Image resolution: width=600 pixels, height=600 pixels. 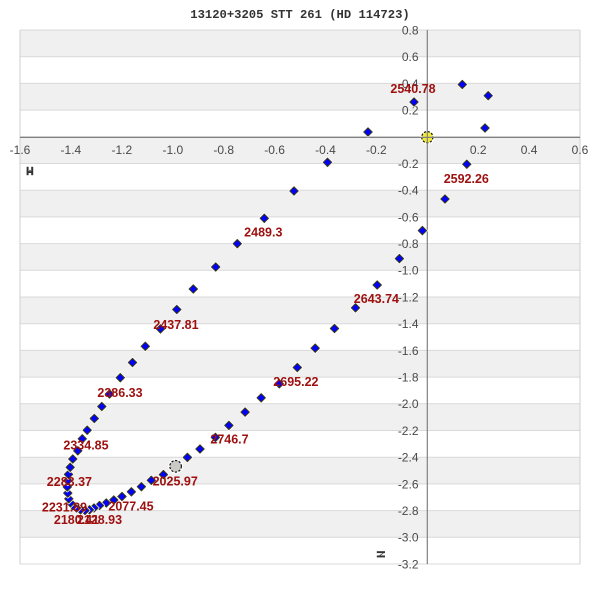 I want to click on svg-text: 2643.74, so click(x=376, y=299).